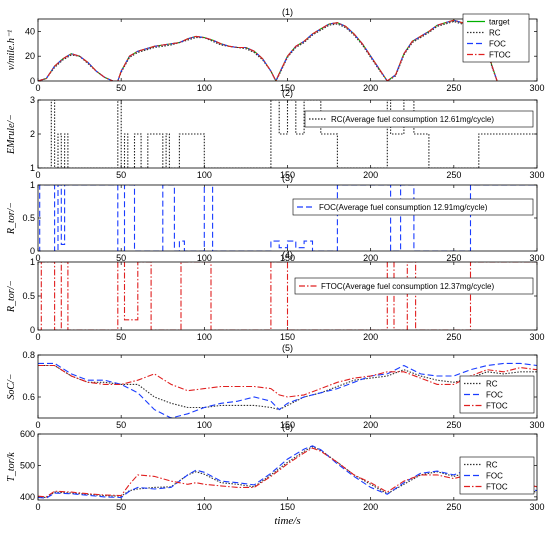 The width and height of the screenshot is (550, 537). Describe the element at coordinates (287, 521) in the screenshot. I see `x-axis-label: time/s` at that location.